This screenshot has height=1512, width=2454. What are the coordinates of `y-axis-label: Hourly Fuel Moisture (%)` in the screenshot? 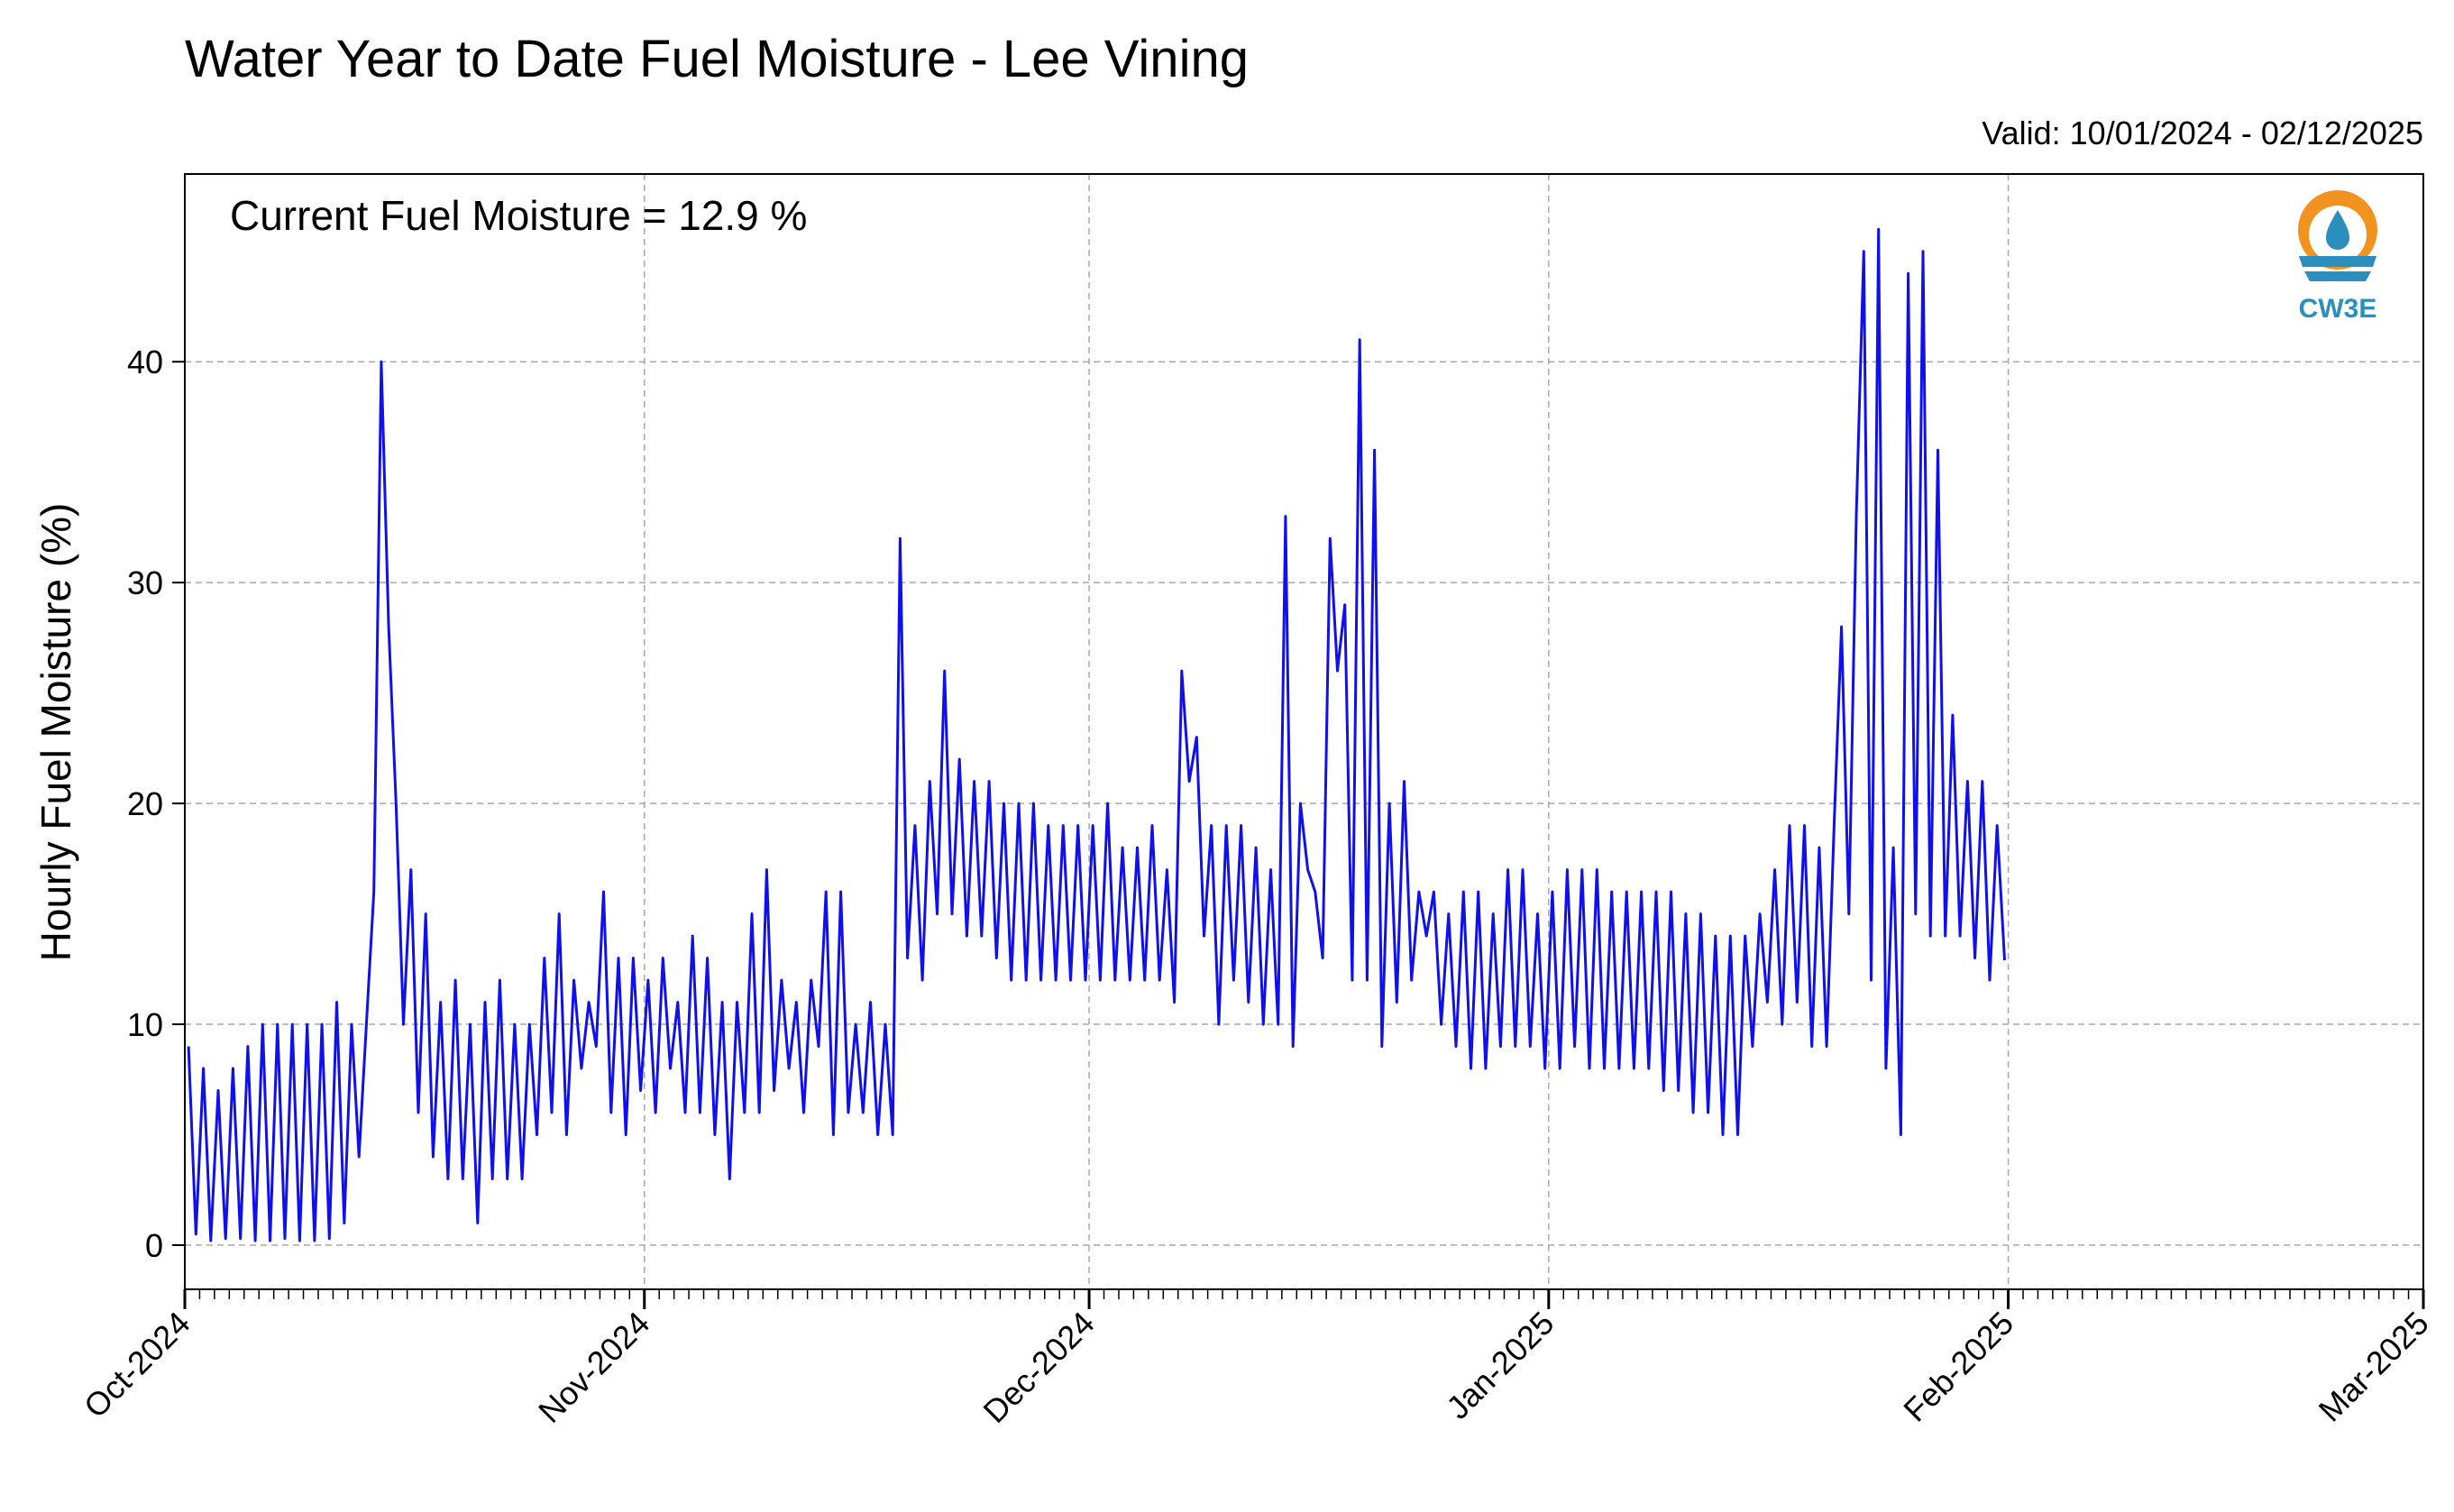 It's located at (55, 732).